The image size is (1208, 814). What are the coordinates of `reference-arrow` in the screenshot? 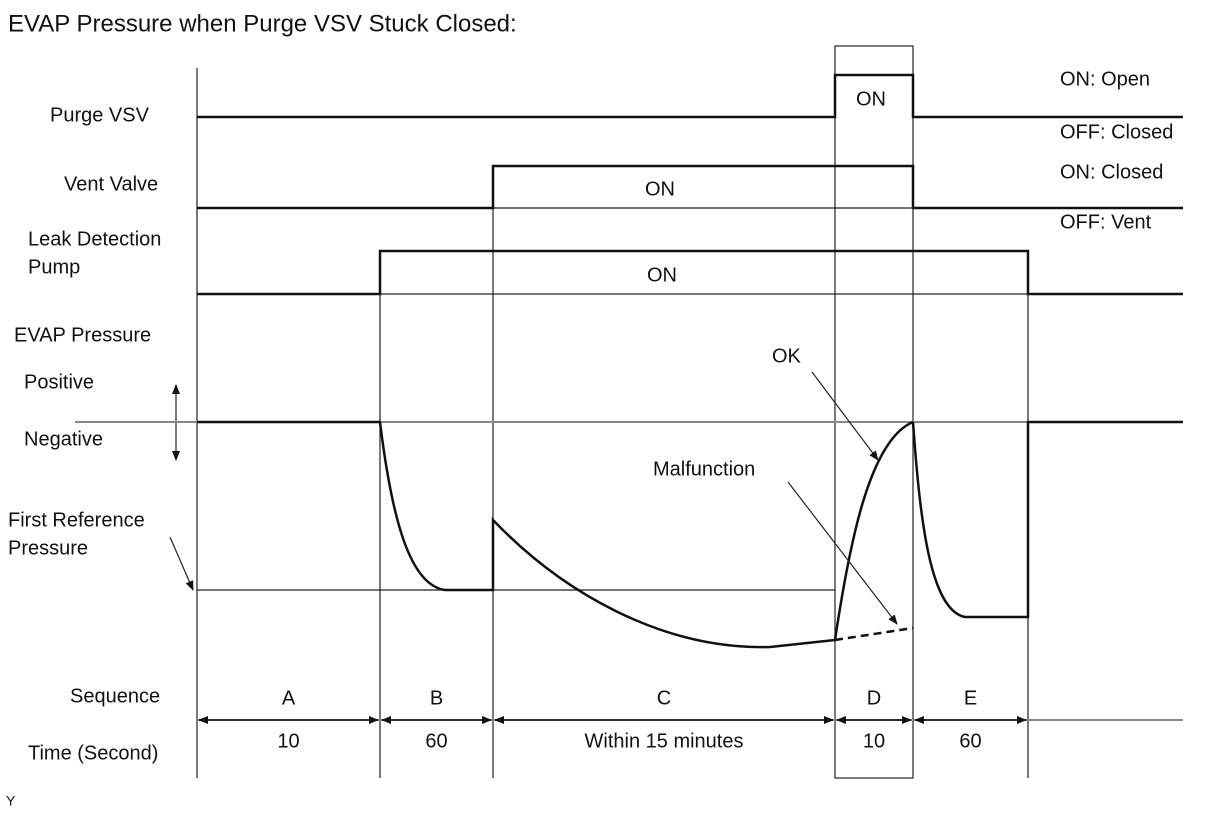 It's located at (181, 563).